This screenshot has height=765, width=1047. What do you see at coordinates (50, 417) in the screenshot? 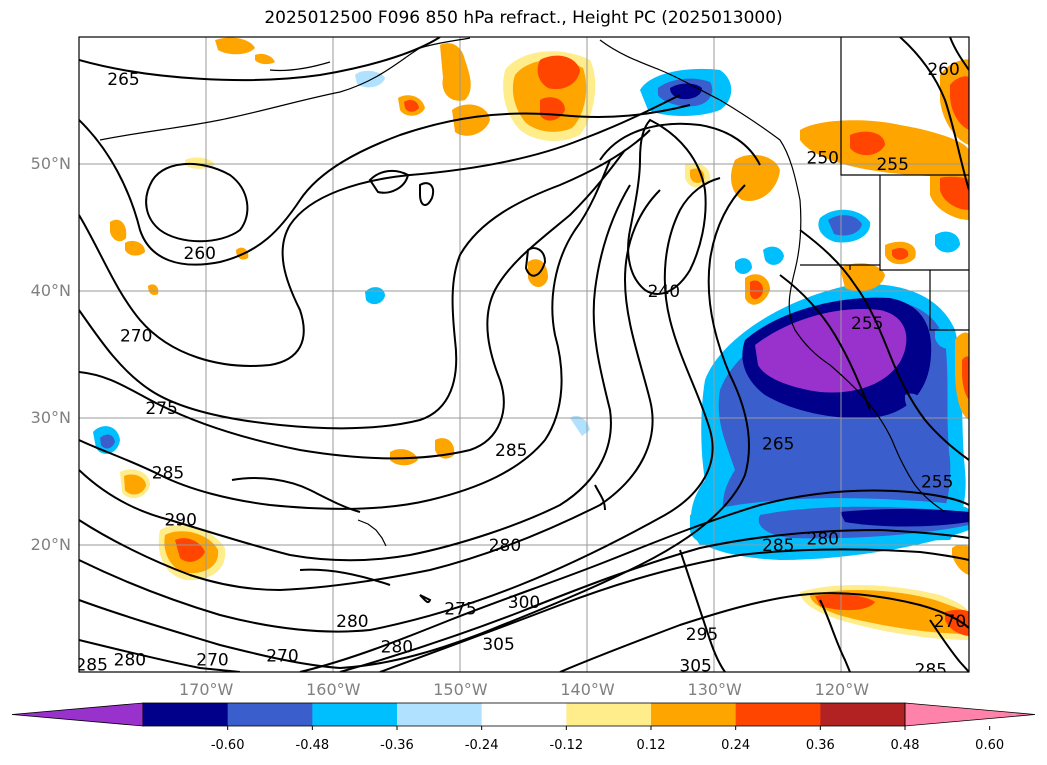
I see `latitude-label: 30°N` at bounding box center [50, 417].